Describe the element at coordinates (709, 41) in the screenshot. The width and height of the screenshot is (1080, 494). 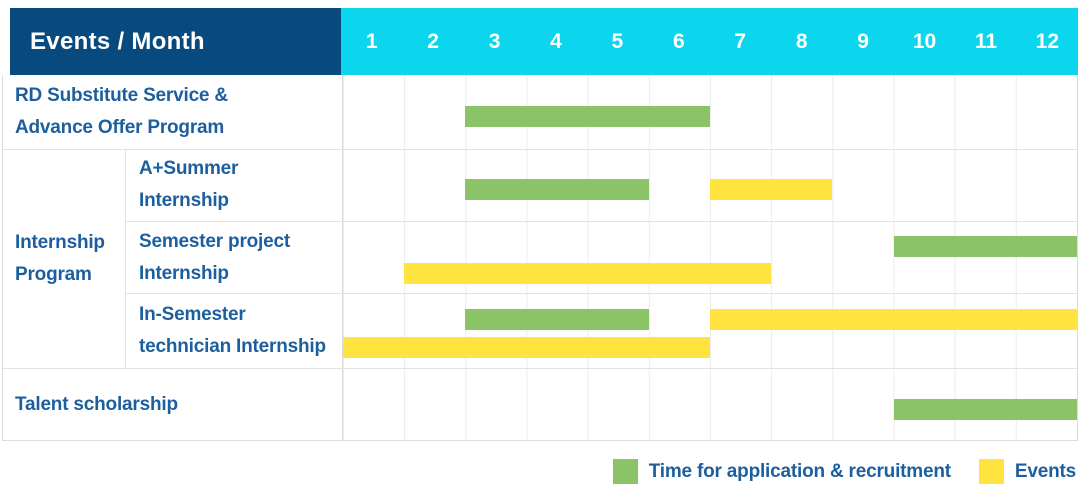
I see `header-month-row: 1 2 3 4 5 6 7 8 9 10 11 12` at that location.